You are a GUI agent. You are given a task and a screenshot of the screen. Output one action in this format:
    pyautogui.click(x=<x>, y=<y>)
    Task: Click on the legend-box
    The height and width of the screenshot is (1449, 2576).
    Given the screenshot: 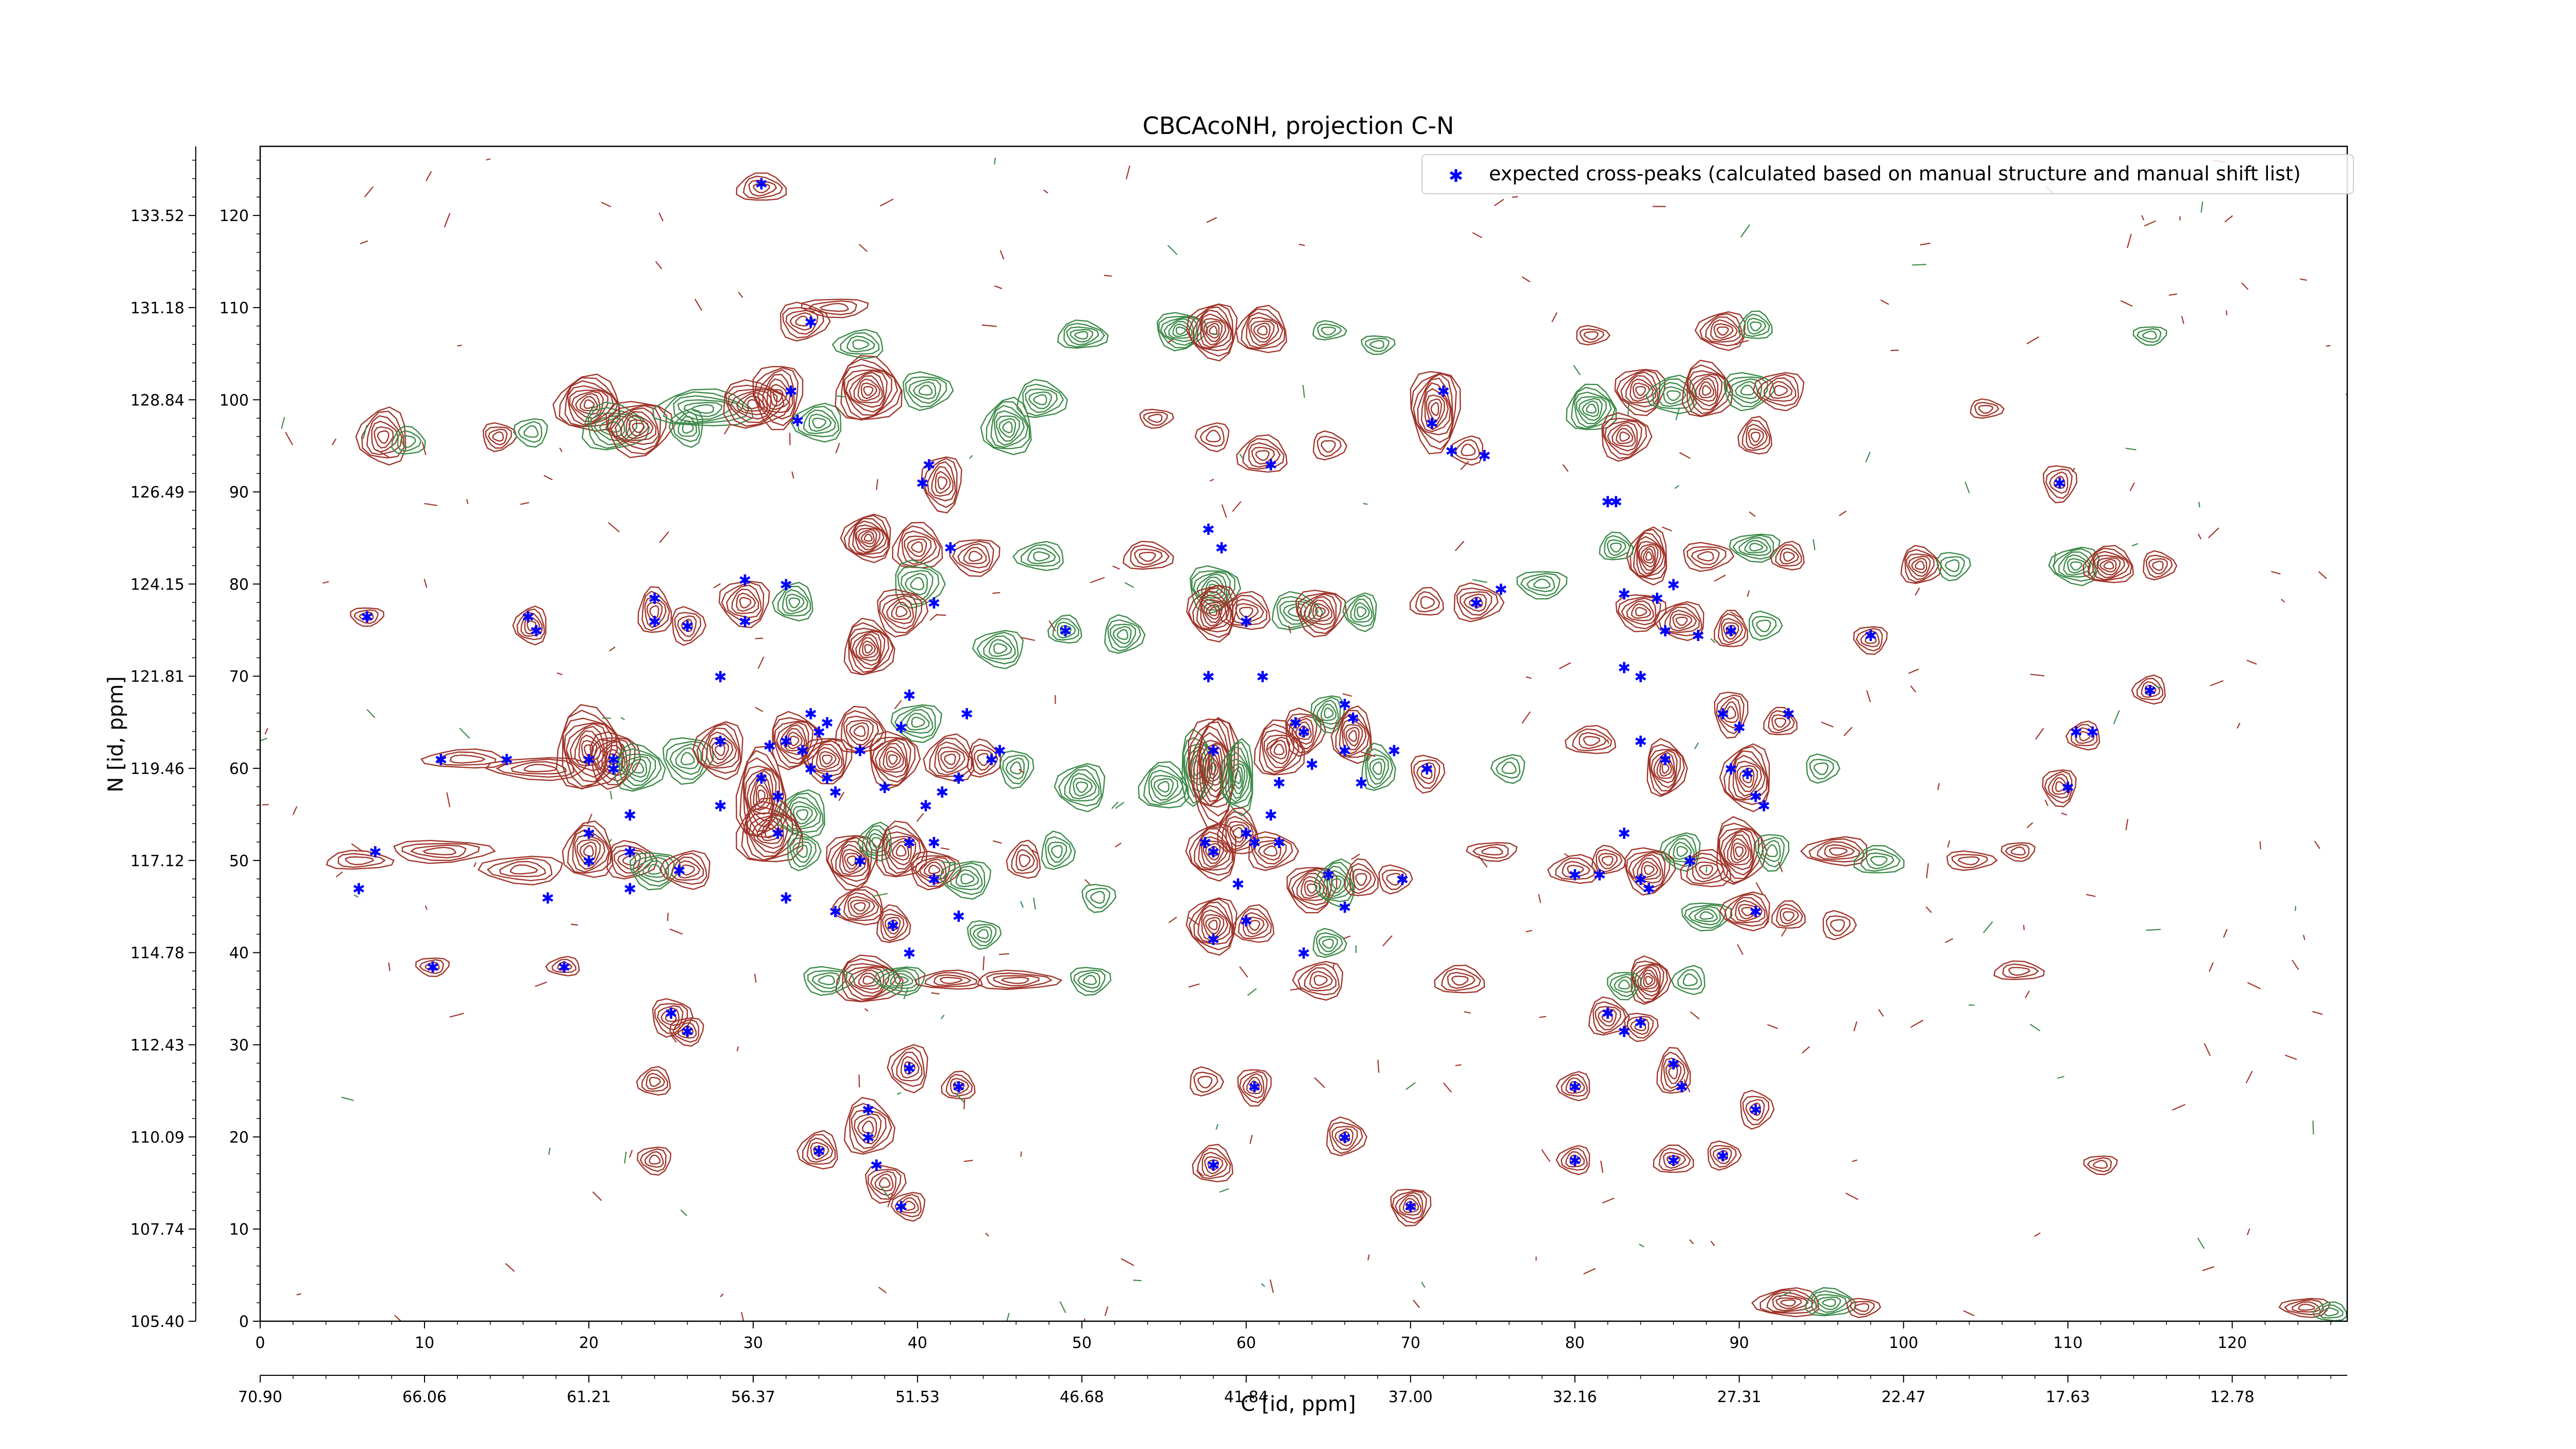 What is the action you would take?
    pyautogui.click(x=1887, y=174)
    